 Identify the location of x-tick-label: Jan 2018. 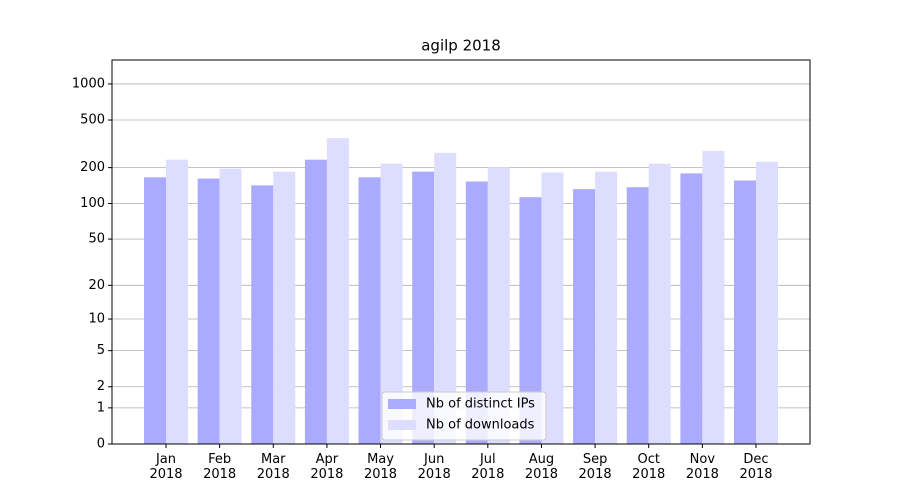
(166, 467).